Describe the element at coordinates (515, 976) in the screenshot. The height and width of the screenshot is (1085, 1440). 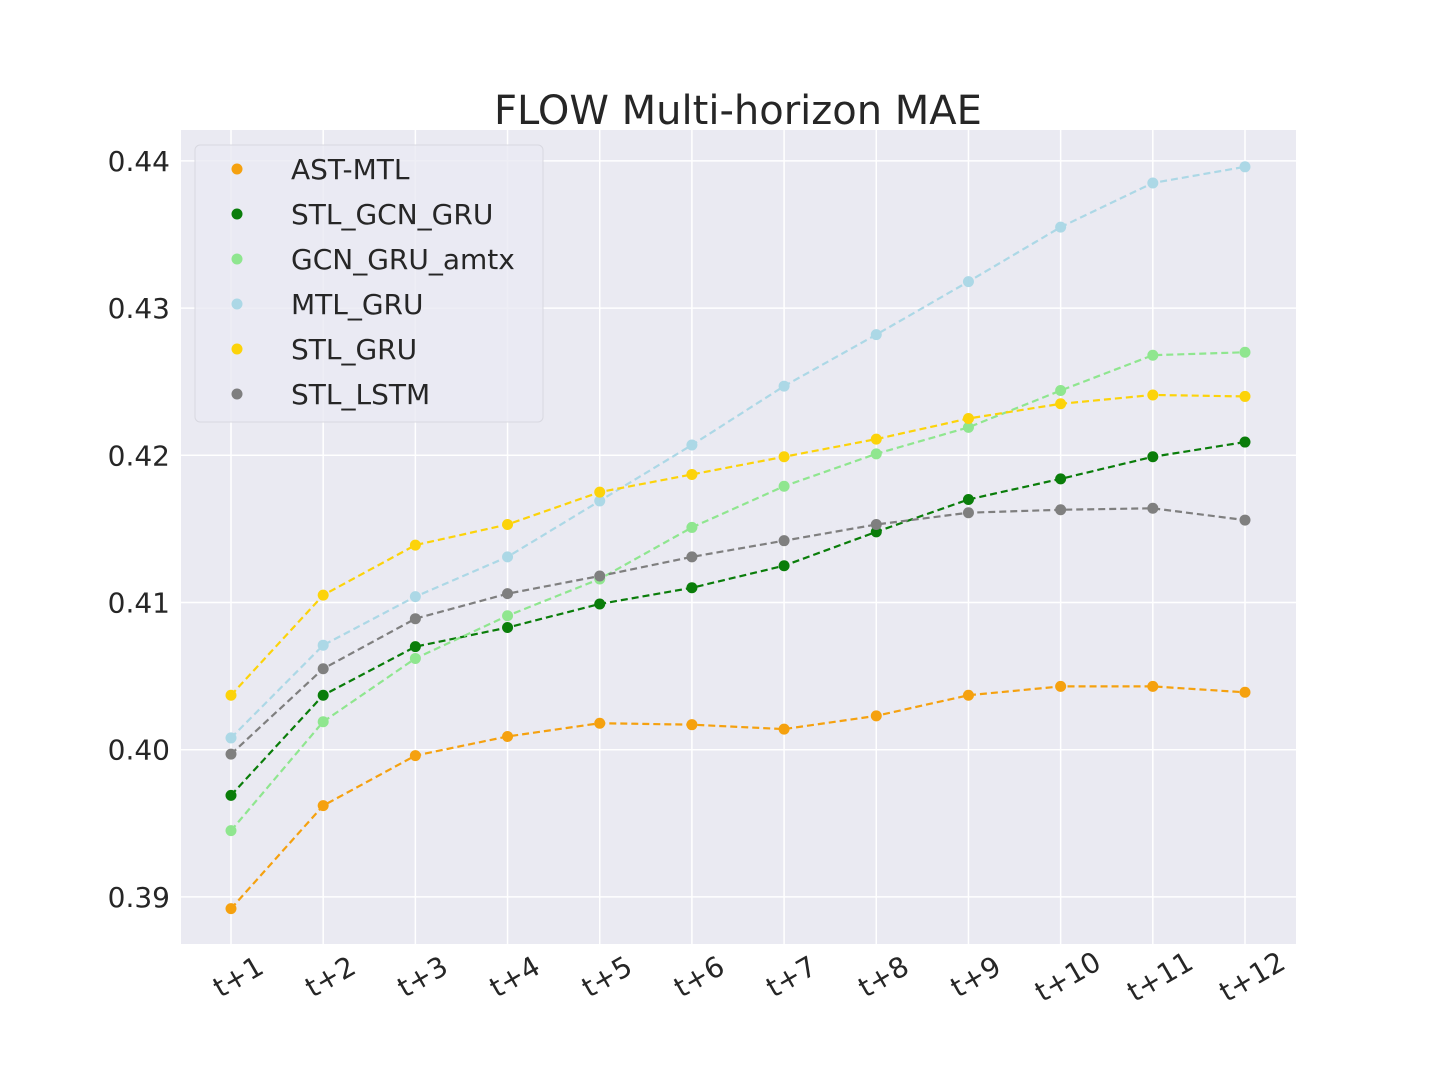
I see `x-tick-label: t+4` at that location.